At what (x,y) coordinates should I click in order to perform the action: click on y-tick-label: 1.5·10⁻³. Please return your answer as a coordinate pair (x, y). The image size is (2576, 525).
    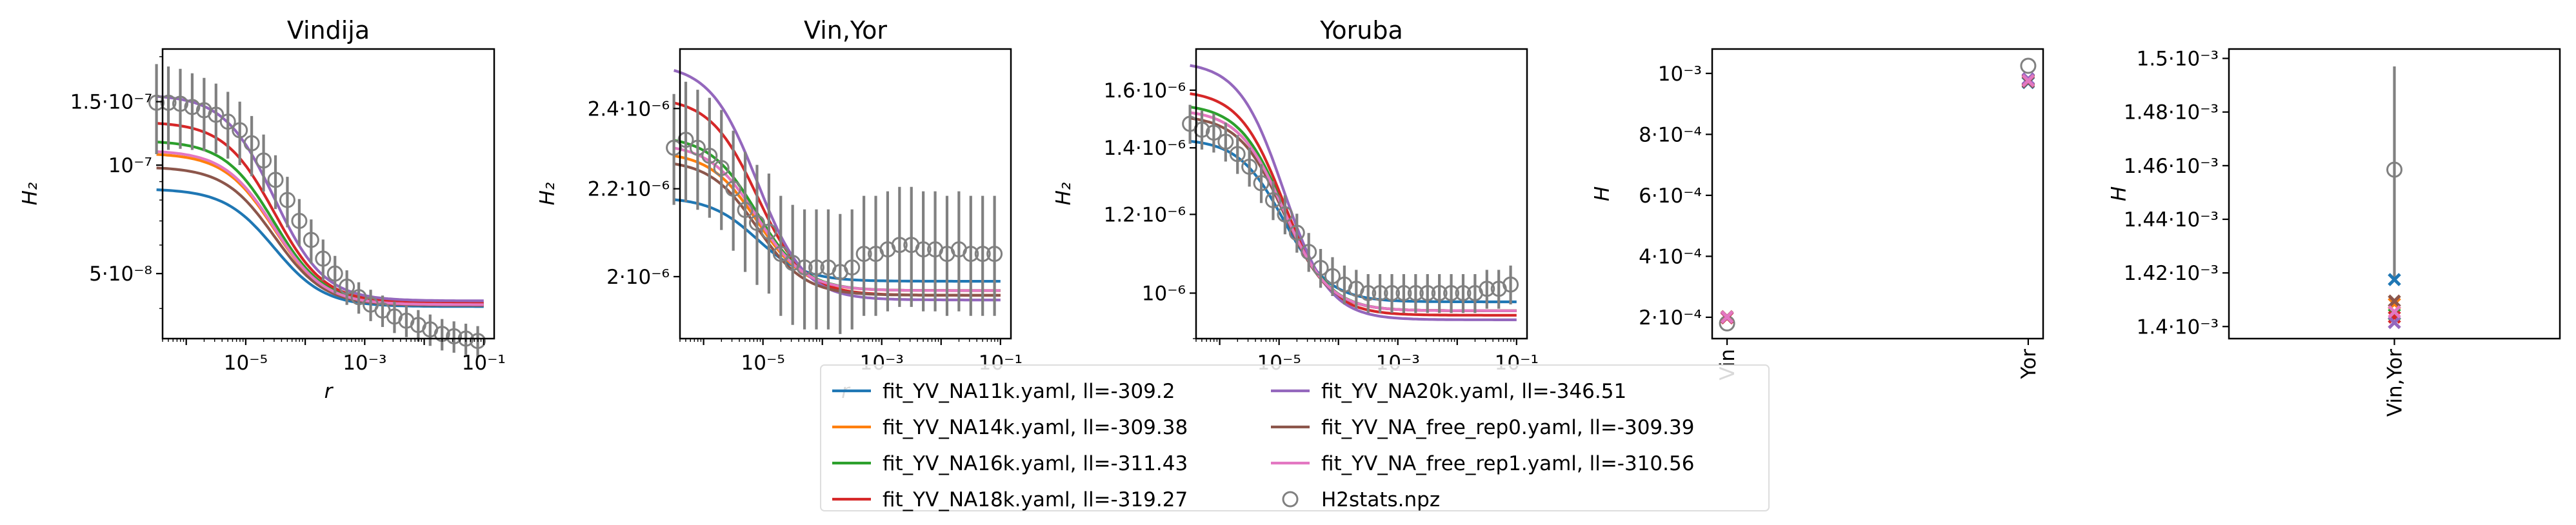
    Looking at the image, I should click on (2178, 60).